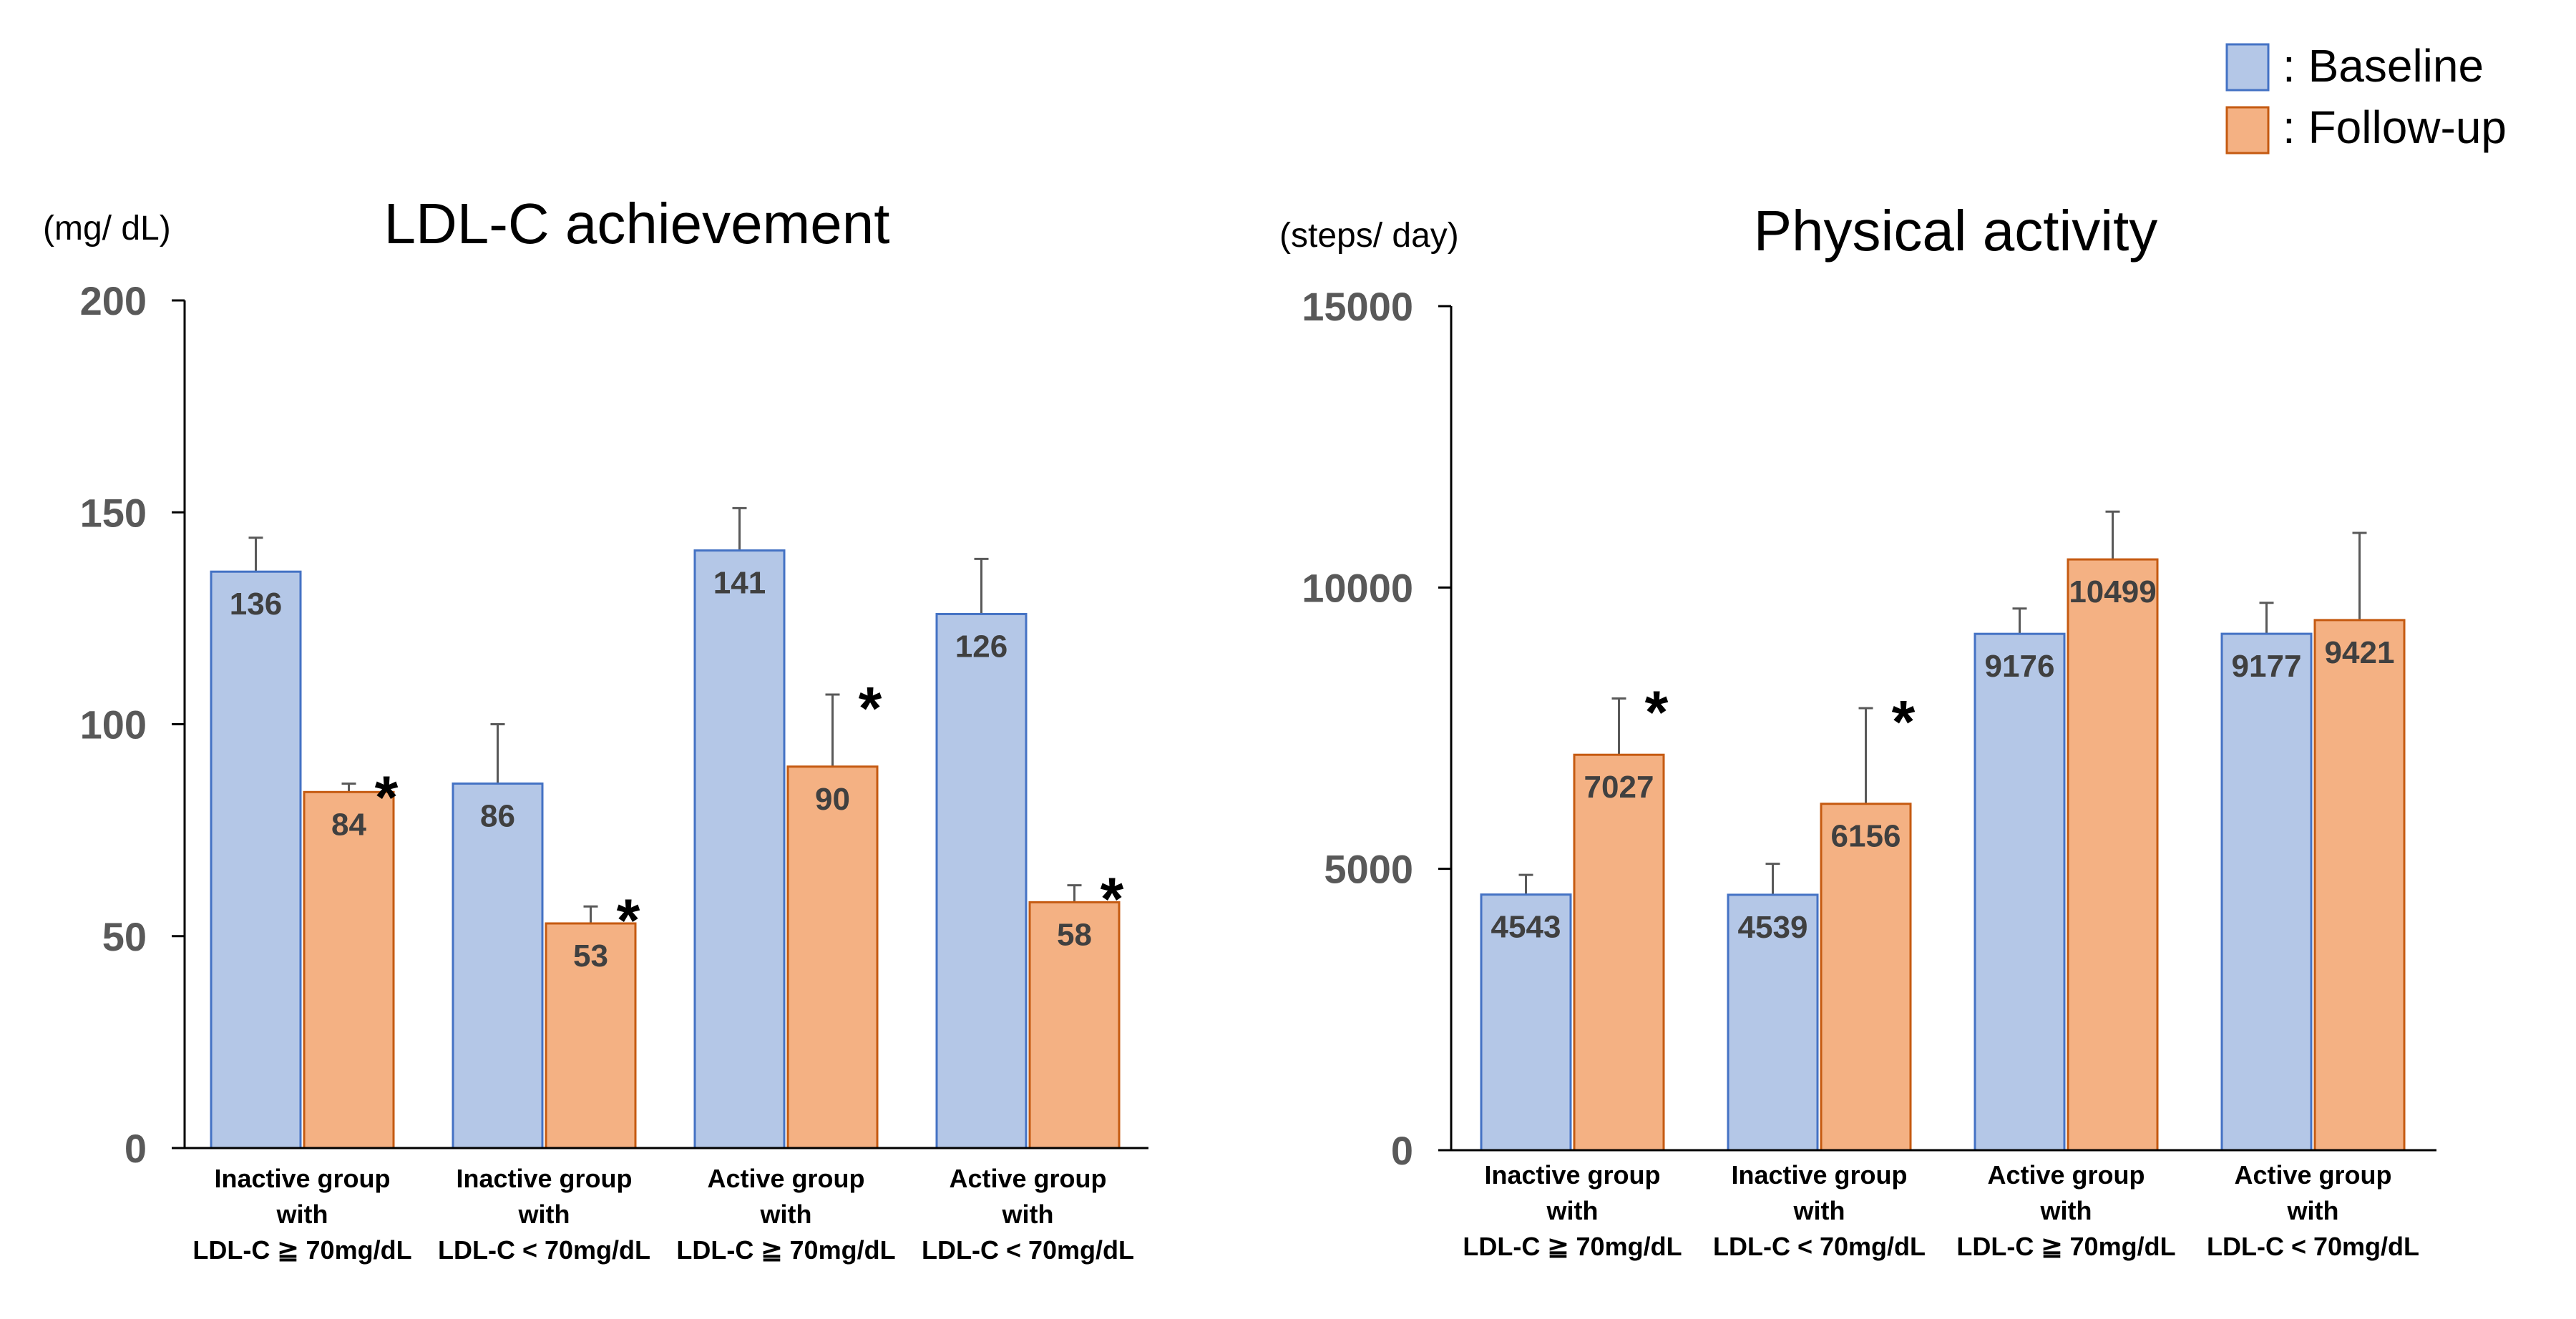 Image resolution: width=2576 pixels, height=1319 pixels. I want to click on activity-ytick-label: 0, so click(1402, 1150).